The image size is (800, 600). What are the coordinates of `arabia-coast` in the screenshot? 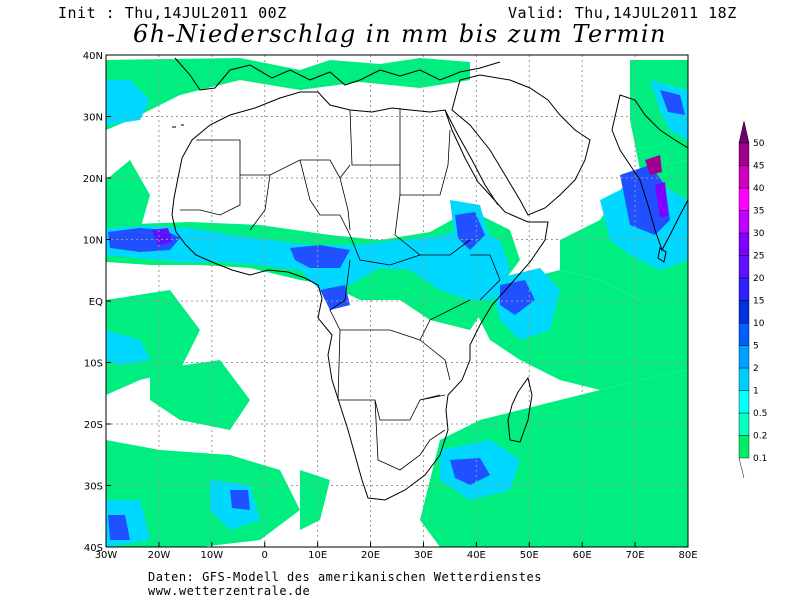 It's located at (521, 145).